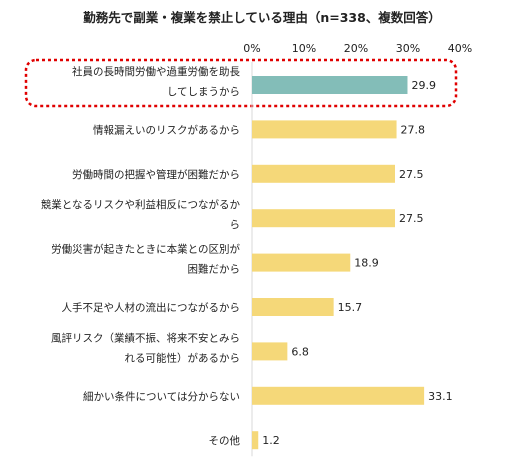 This screenshot has height=466, width=505. Describe the element at coordinates (145, 337) in the screenshot. I see `category-label: 風評リスク（業績不振、将来不安とみら` at that location.